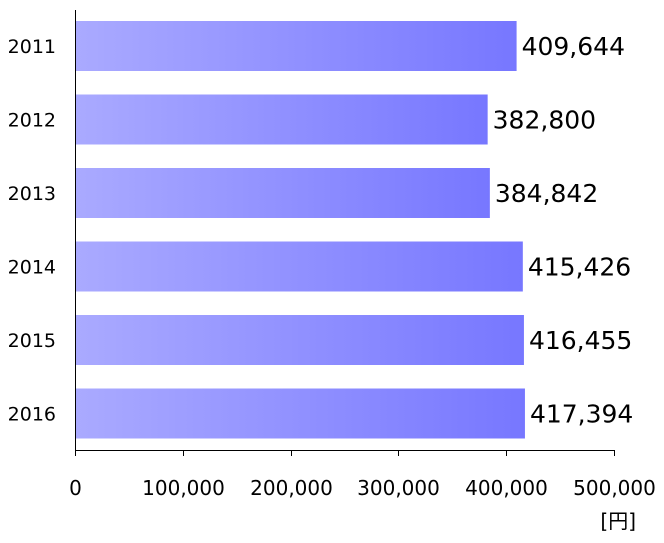 This screenshot has width=664, height=543. What do you see at coordinates (299, 266) in the screenshot?
I see `bar-2014` at bounding box center [299, 266].